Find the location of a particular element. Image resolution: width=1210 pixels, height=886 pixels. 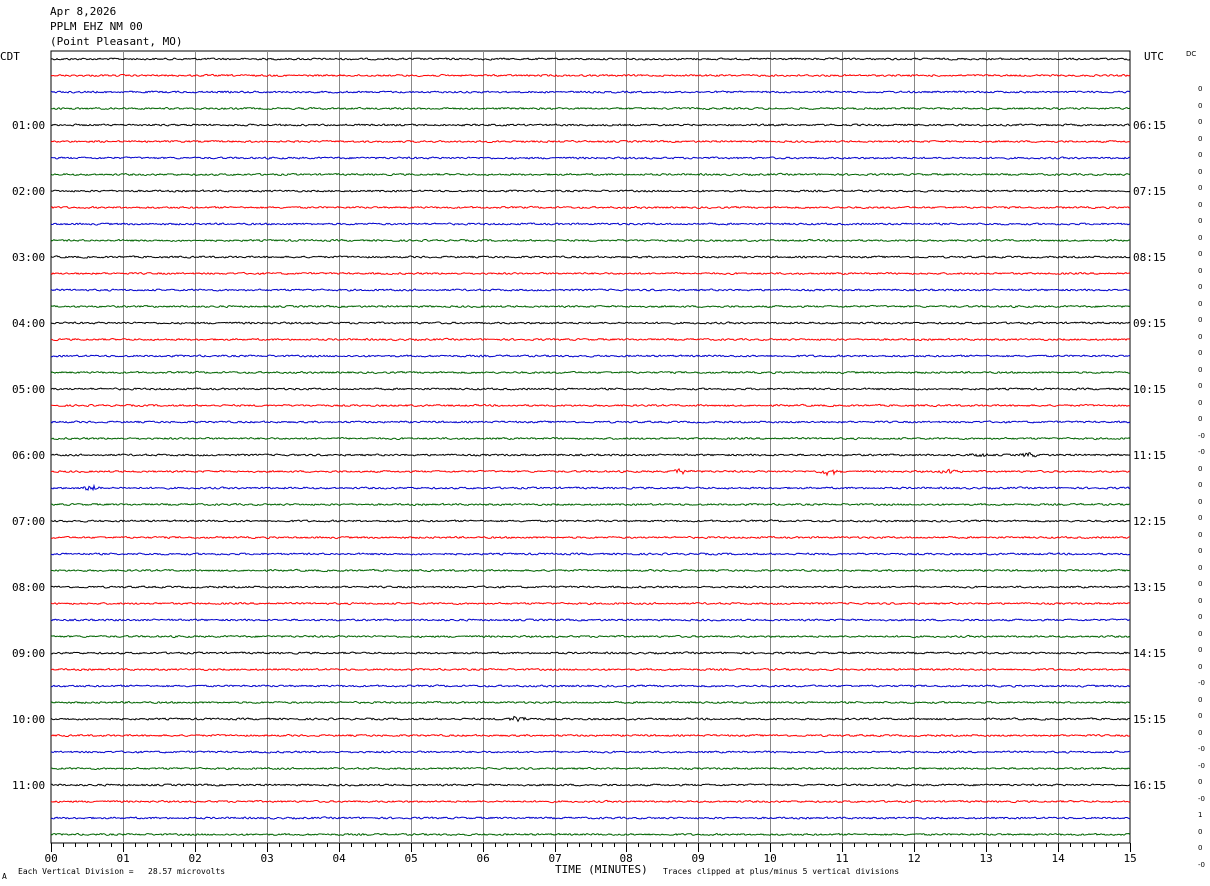

local-time-label: 02:00 is located at coordinates (29, 191).